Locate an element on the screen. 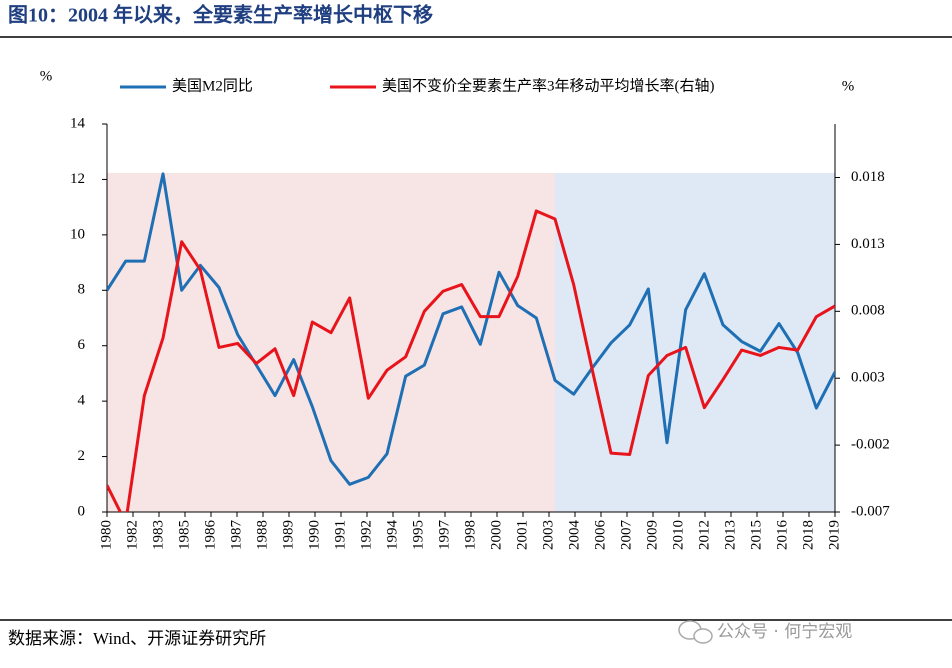  y-tick-label: 10 is located at coordinates (77, 234).